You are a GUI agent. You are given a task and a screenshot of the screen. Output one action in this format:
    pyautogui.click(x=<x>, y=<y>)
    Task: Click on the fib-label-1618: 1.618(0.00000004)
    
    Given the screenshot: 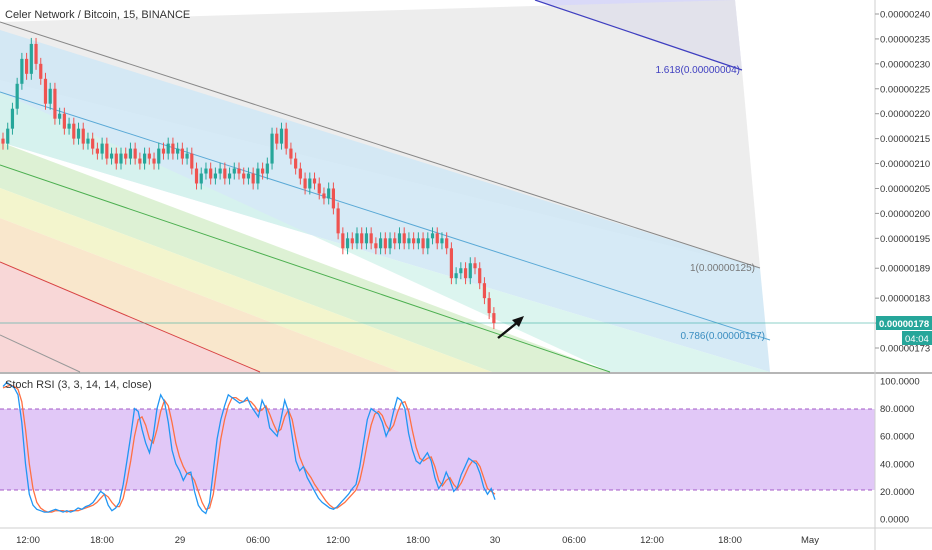 What is the action you would take?
    pyautogui.click(x=697, y=70)
    